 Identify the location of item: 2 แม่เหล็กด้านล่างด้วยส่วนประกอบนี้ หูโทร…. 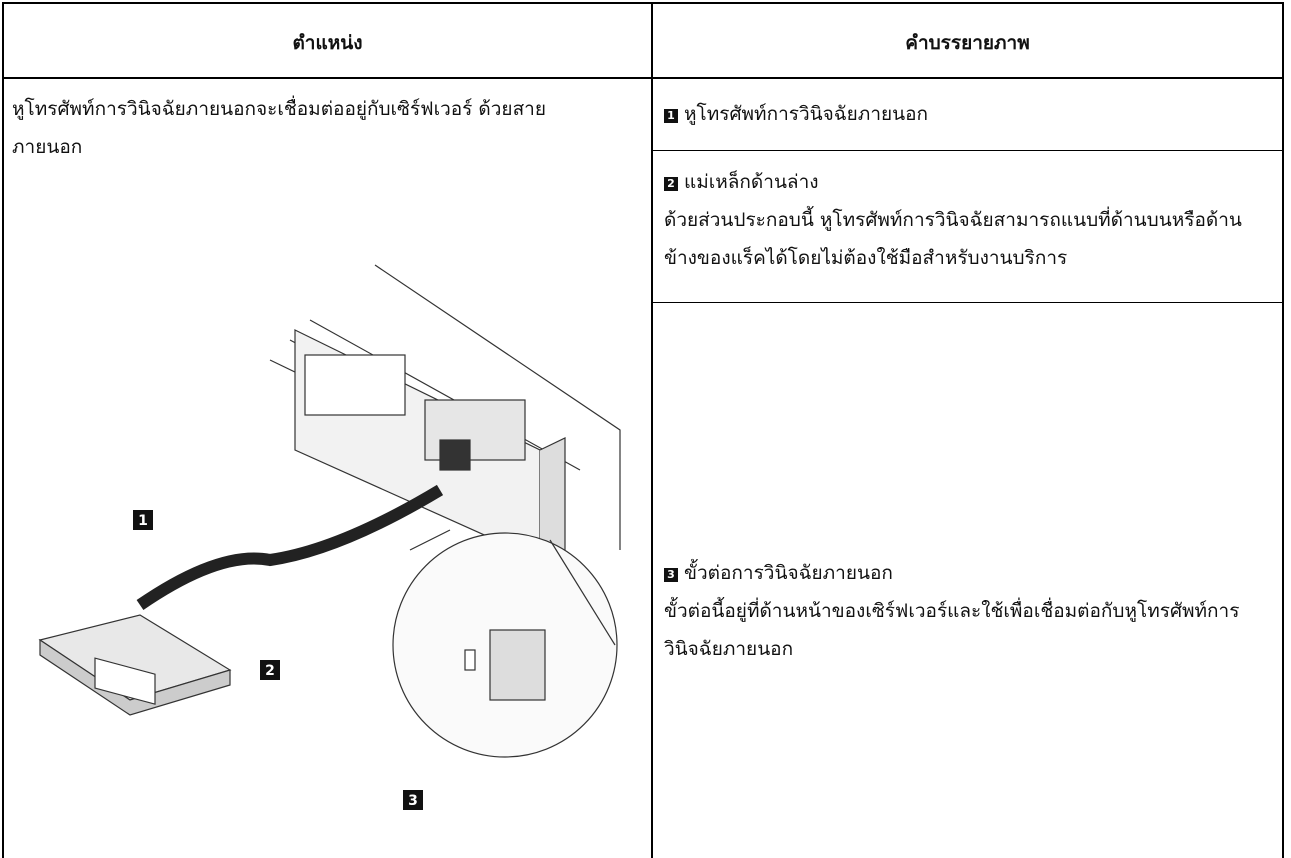
(969, 220).